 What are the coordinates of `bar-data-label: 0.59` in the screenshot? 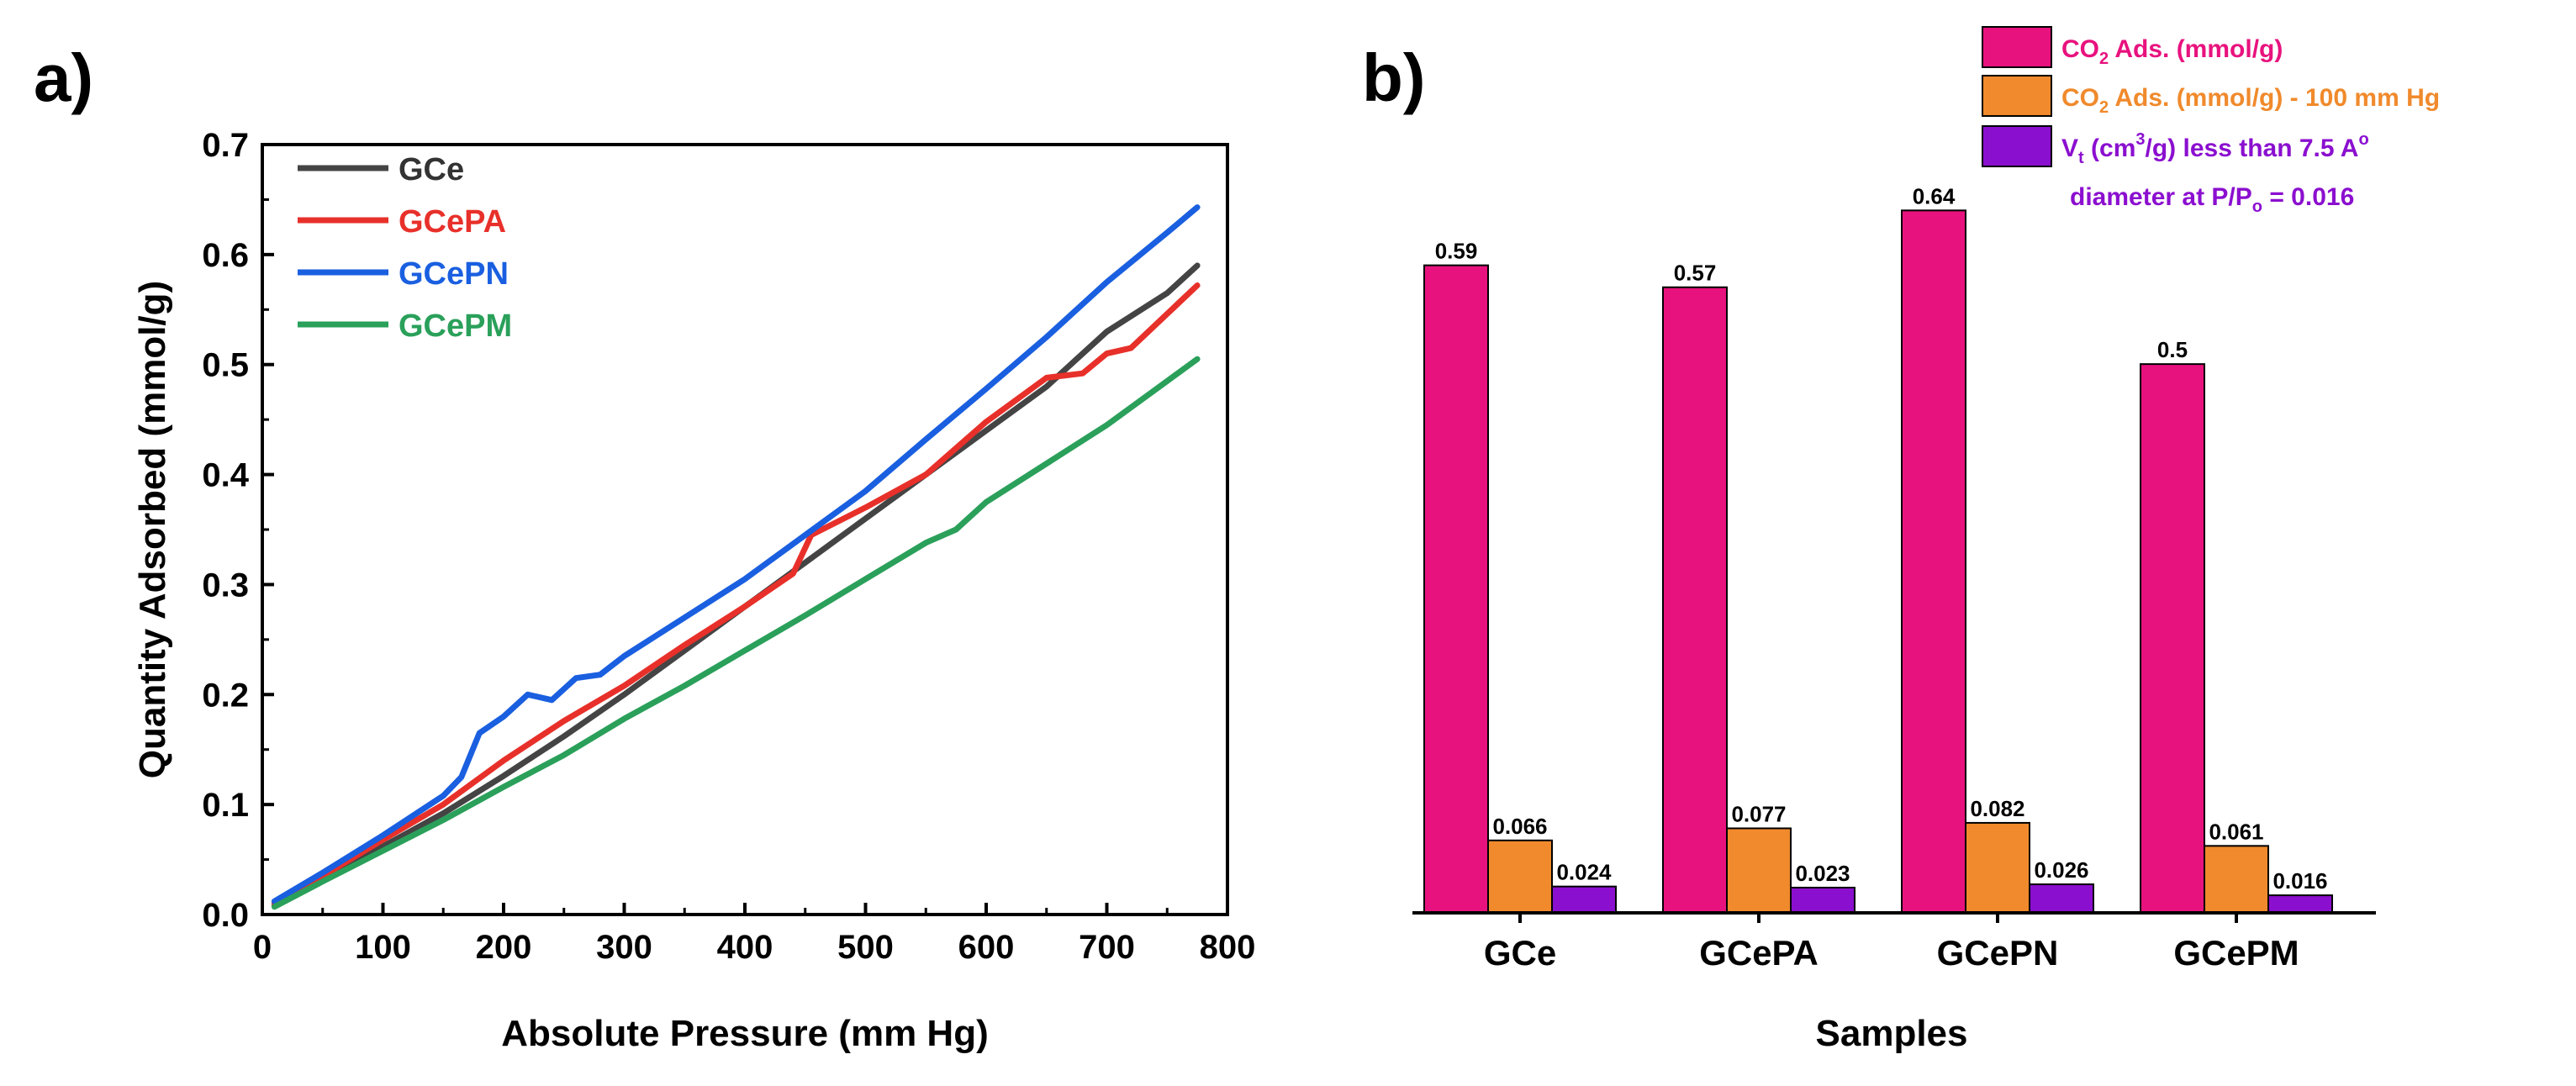 It's located at (1456, 251).